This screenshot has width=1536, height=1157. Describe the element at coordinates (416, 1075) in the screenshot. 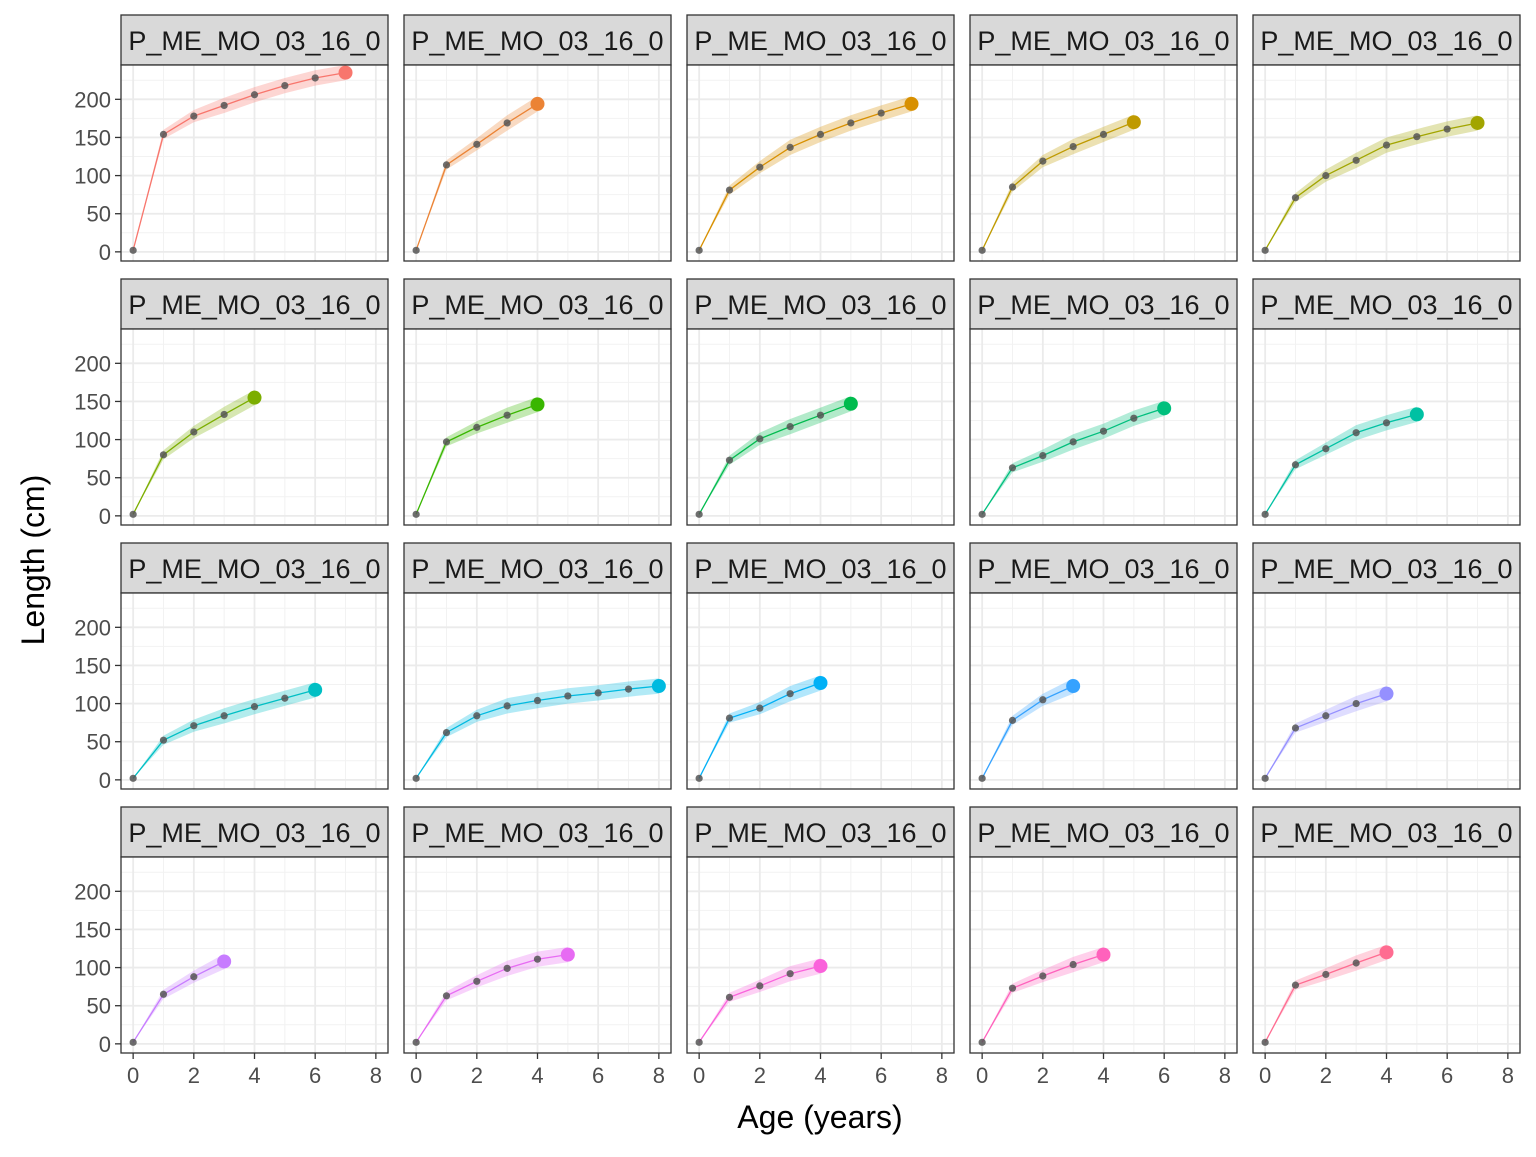

I see `x-tick-label: 0` at that location.